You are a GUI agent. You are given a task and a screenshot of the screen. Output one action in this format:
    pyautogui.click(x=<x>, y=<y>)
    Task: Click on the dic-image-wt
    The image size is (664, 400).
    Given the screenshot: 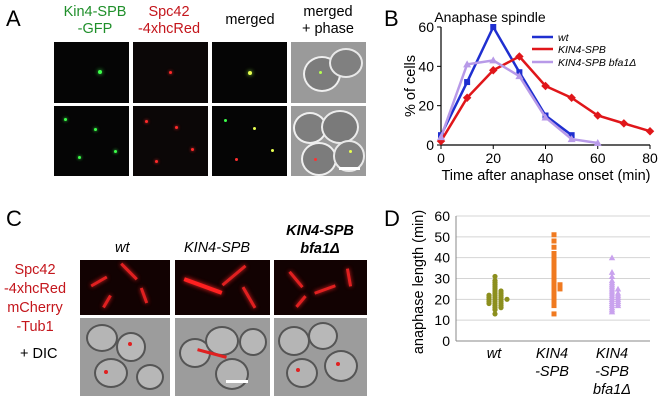 What is the action you would take?
    pyautogui.click(x=125, y=357)
    